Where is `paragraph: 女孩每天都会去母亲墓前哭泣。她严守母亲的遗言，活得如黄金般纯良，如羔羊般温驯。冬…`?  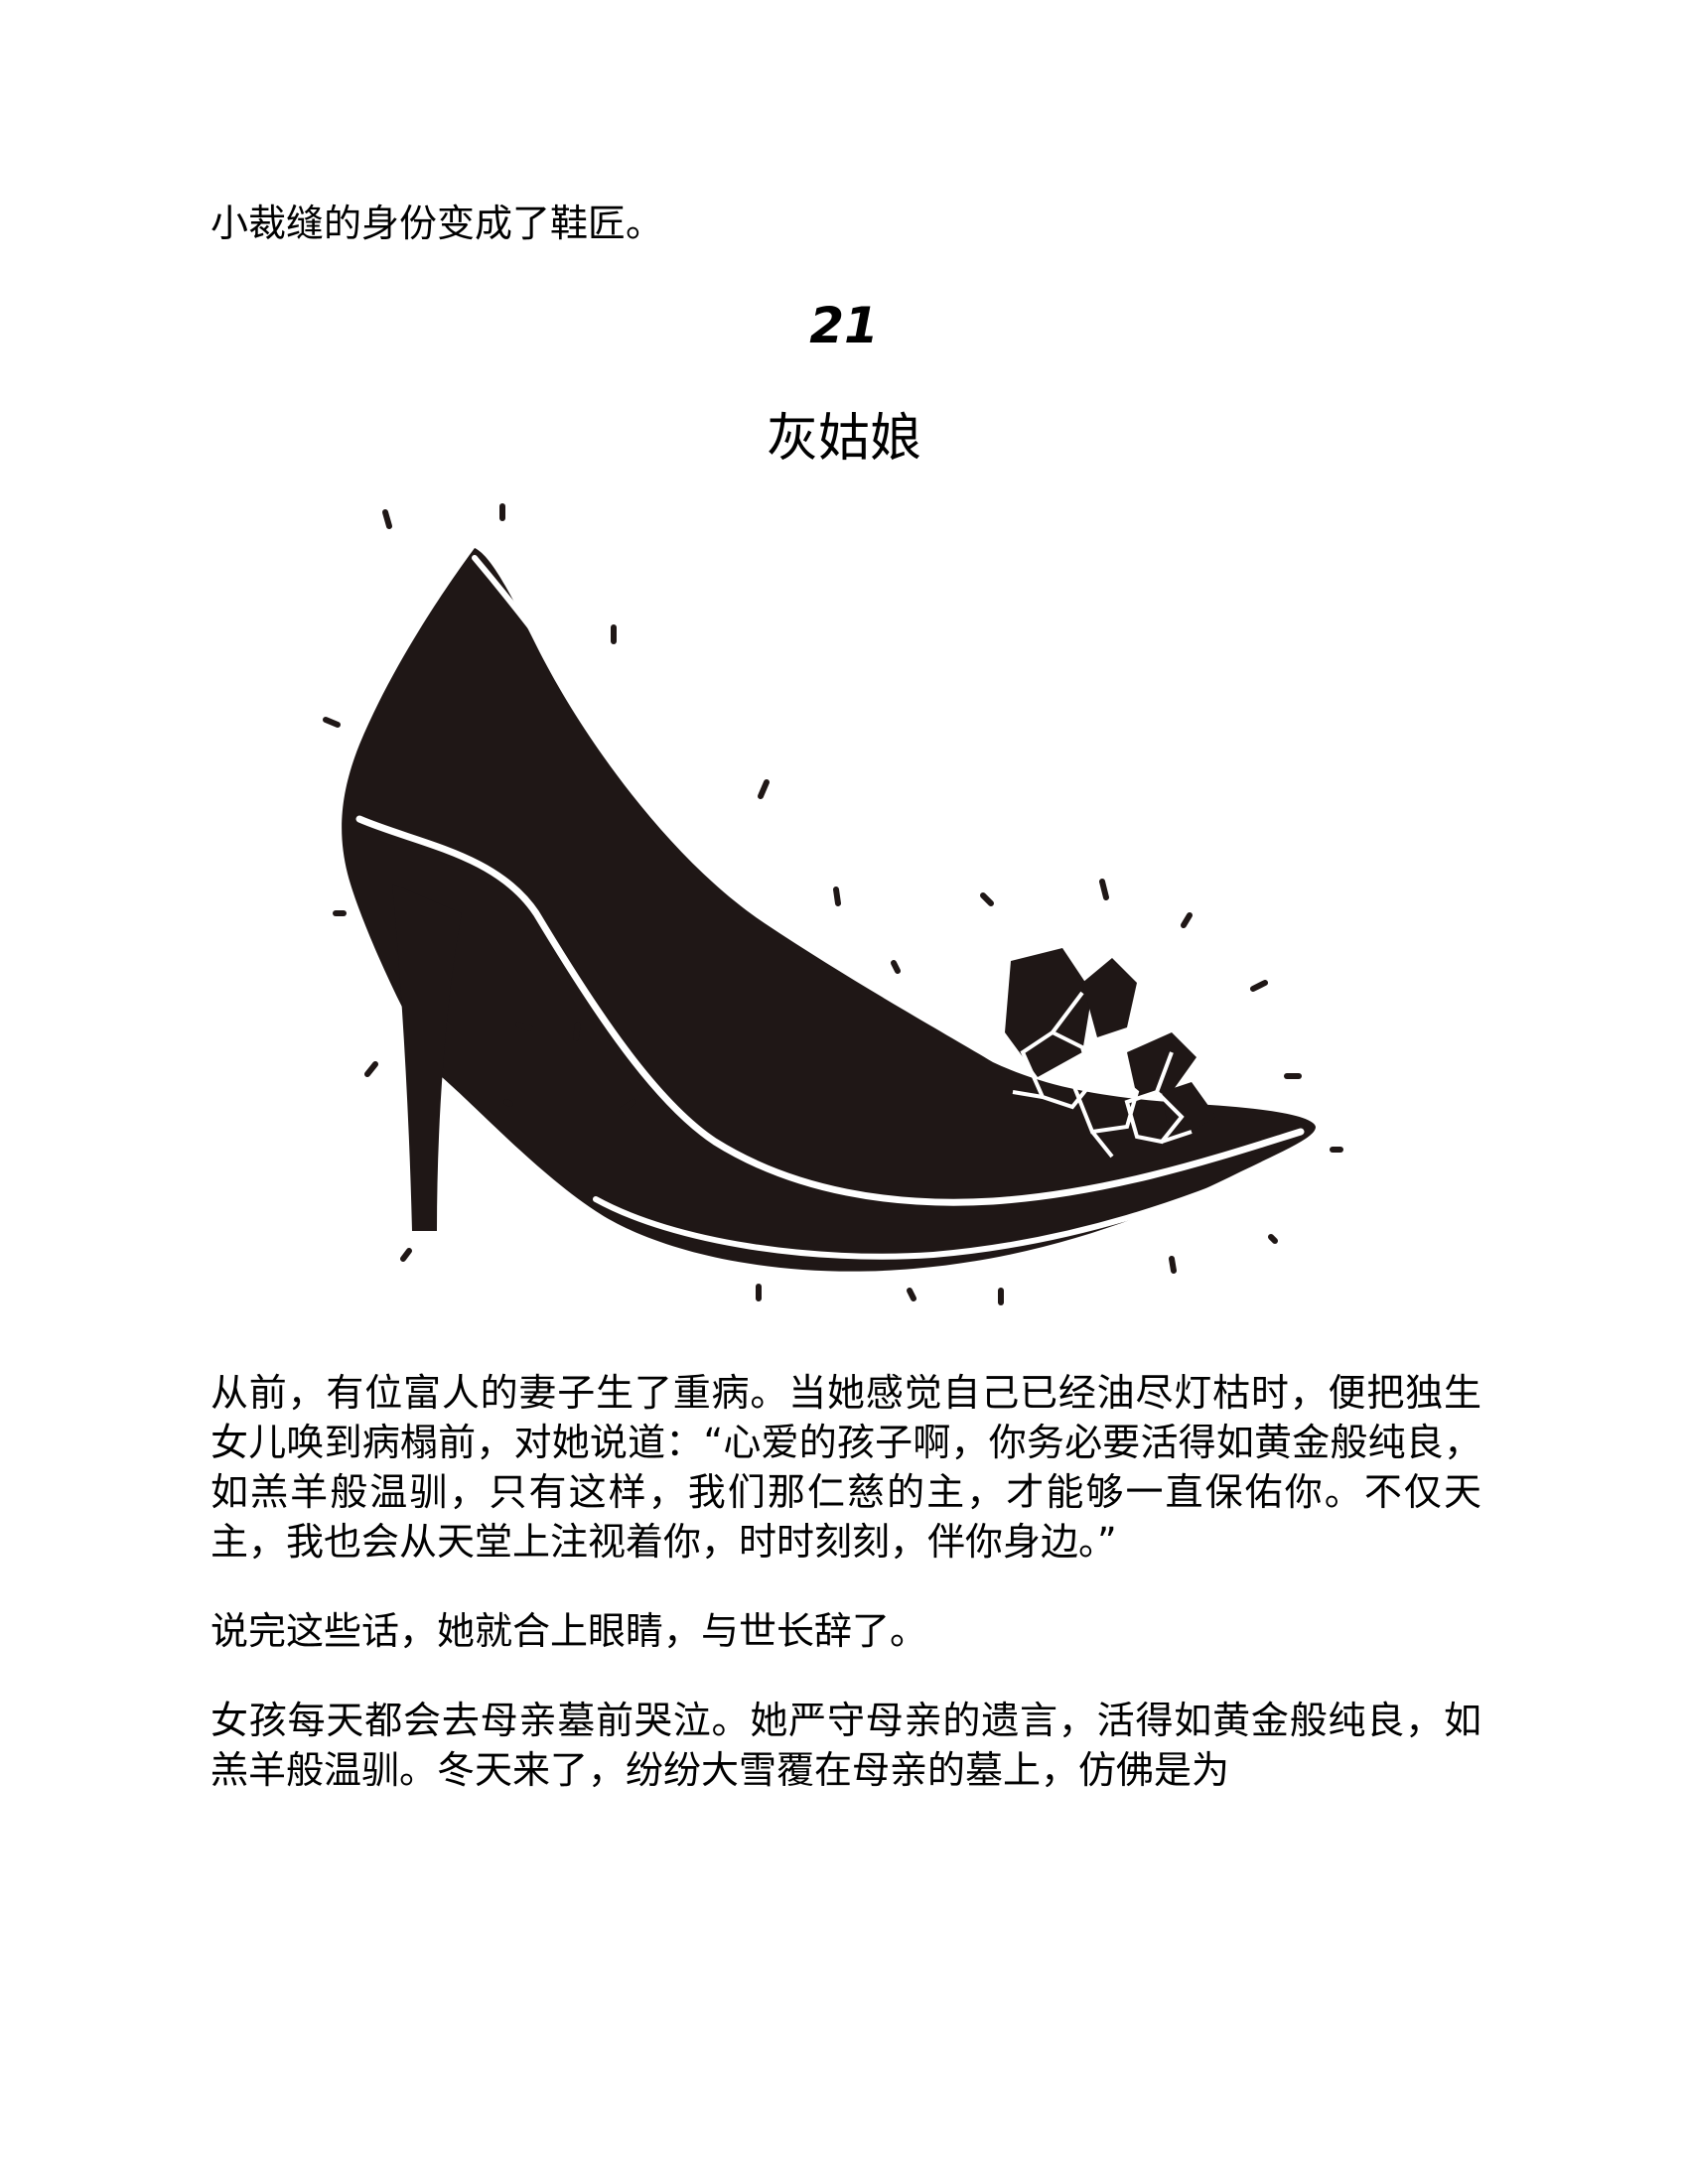
paragraph: 女孩每天都会去母亲墓前哭泣。她严守母亲的遗言，活得如黄金般纯良，如羔羊般温驯。冬… is located at coordinates (846, 1745).